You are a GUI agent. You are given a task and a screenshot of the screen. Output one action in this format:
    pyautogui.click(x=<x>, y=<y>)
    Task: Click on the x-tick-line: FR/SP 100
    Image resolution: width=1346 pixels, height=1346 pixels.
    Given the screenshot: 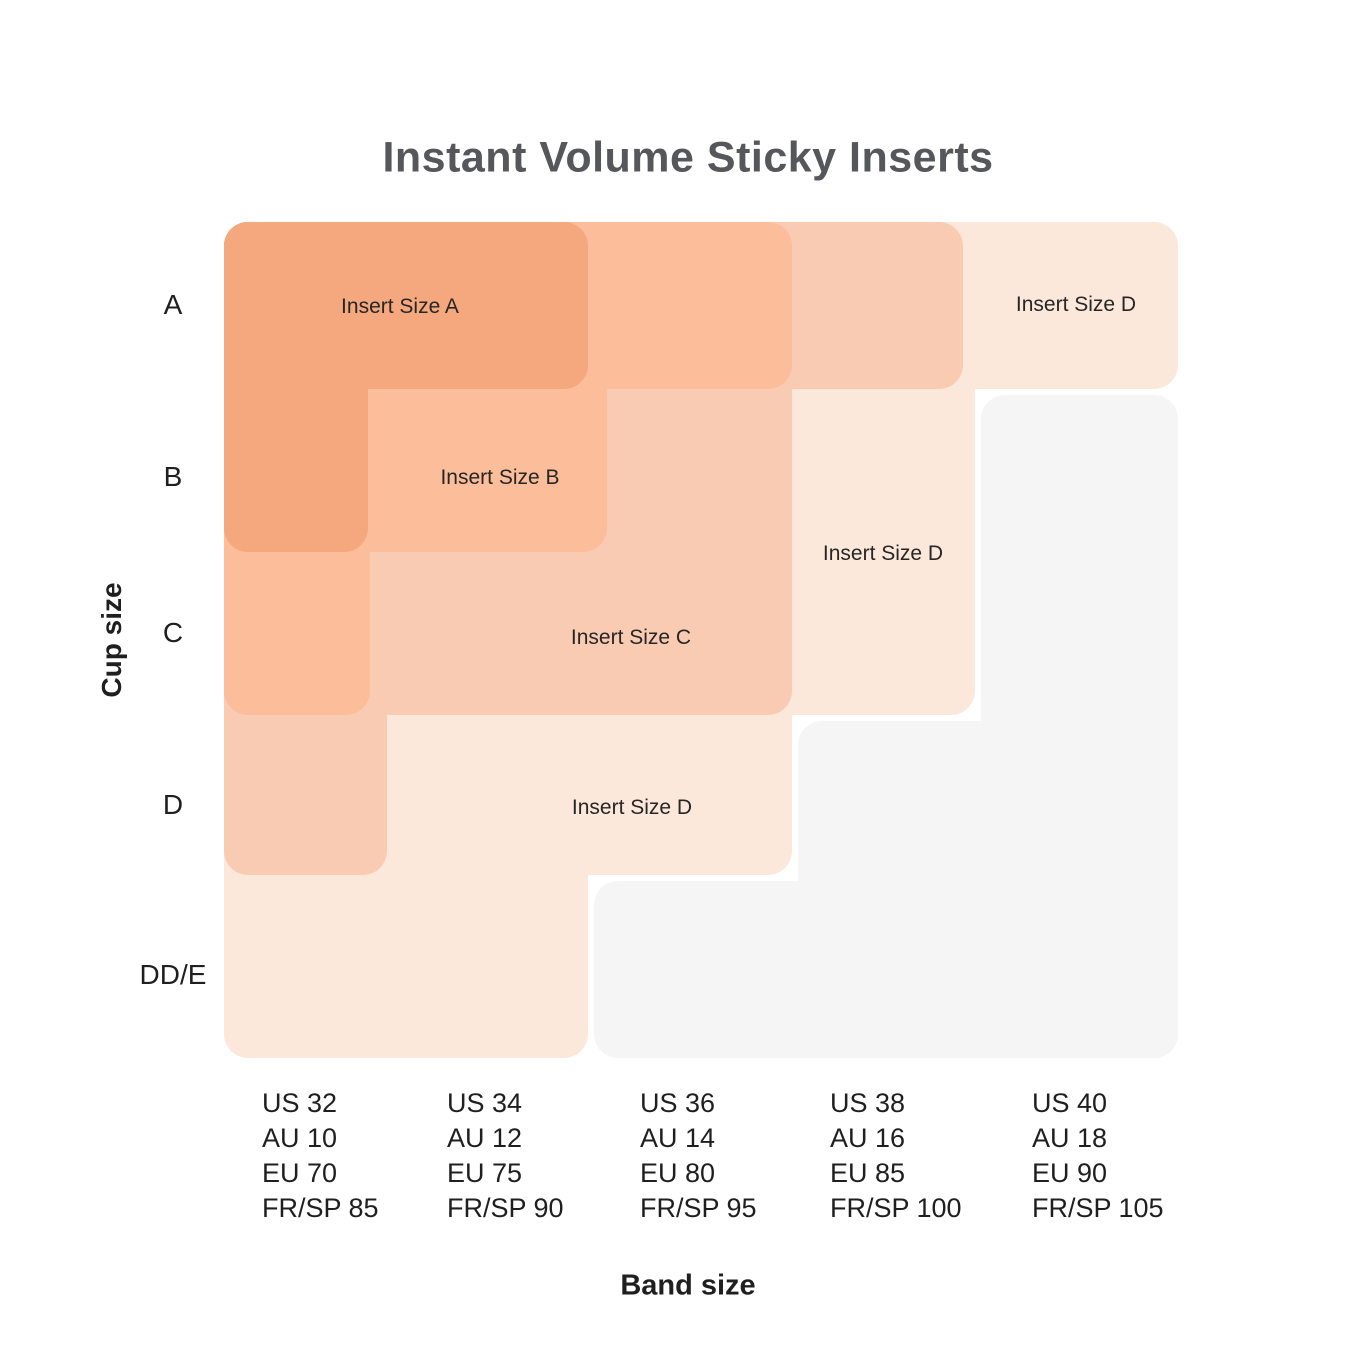 What is the action you would take?
    pyautogui.click(x=896, y=1208)
    